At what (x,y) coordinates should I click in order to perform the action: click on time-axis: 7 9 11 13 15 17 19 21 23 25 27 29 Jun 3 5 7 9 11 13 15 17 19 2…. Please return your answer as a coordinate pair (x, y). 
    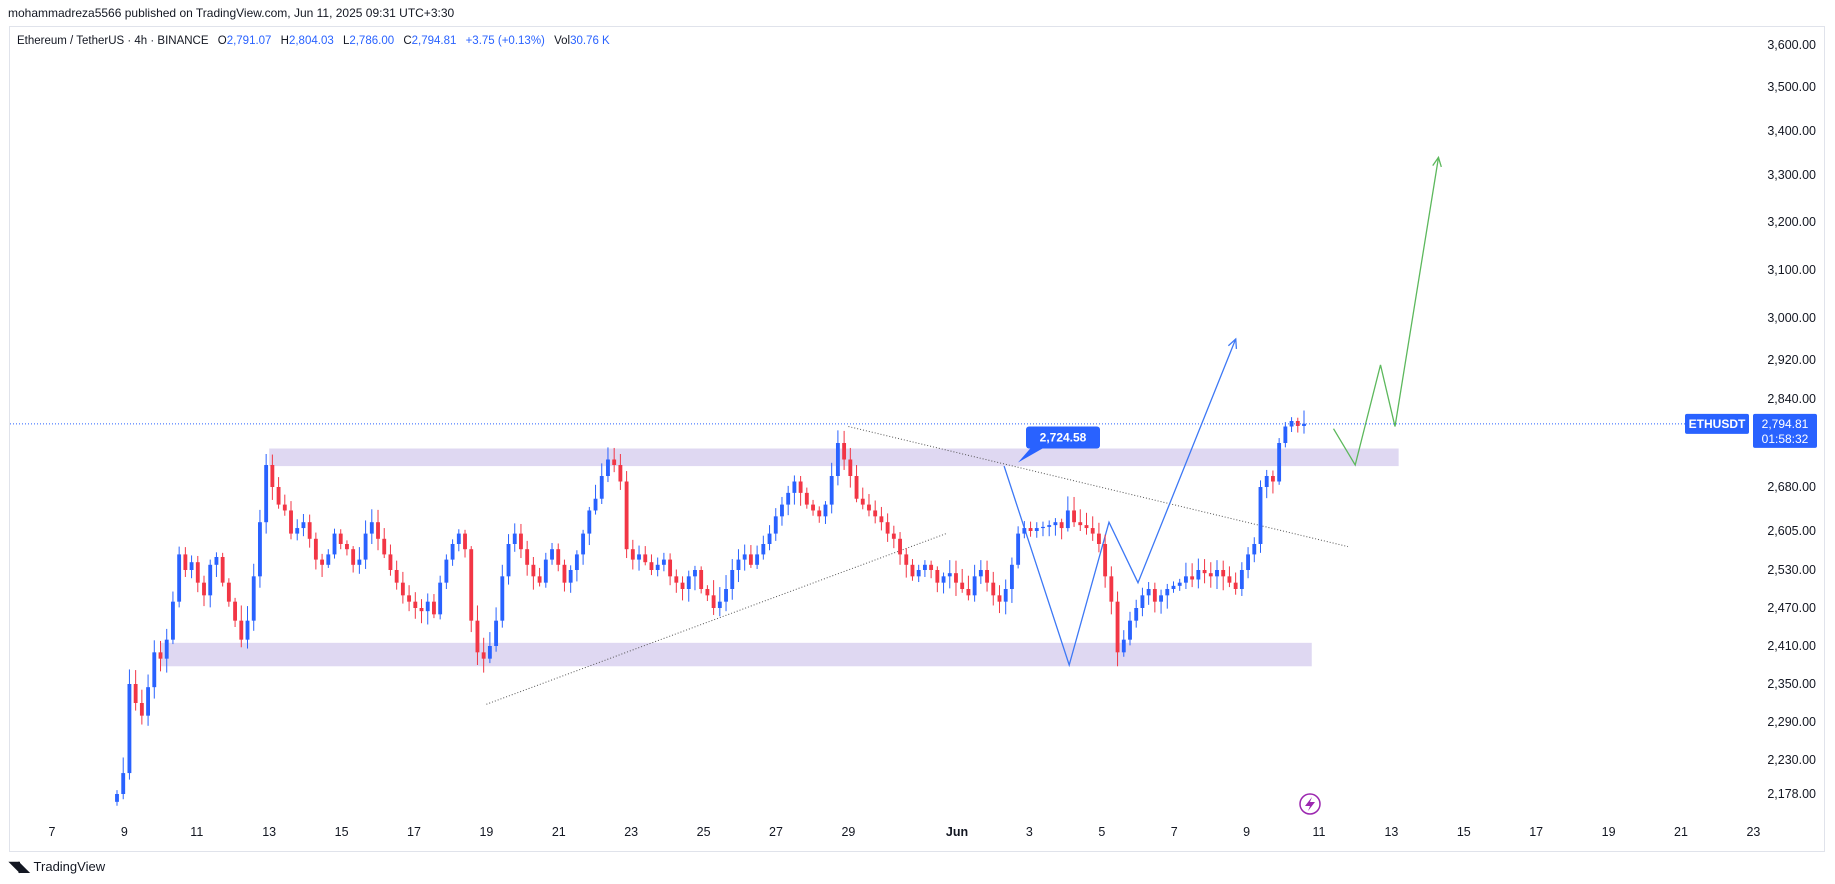
    Looking at the image, I should click on (905, 832).